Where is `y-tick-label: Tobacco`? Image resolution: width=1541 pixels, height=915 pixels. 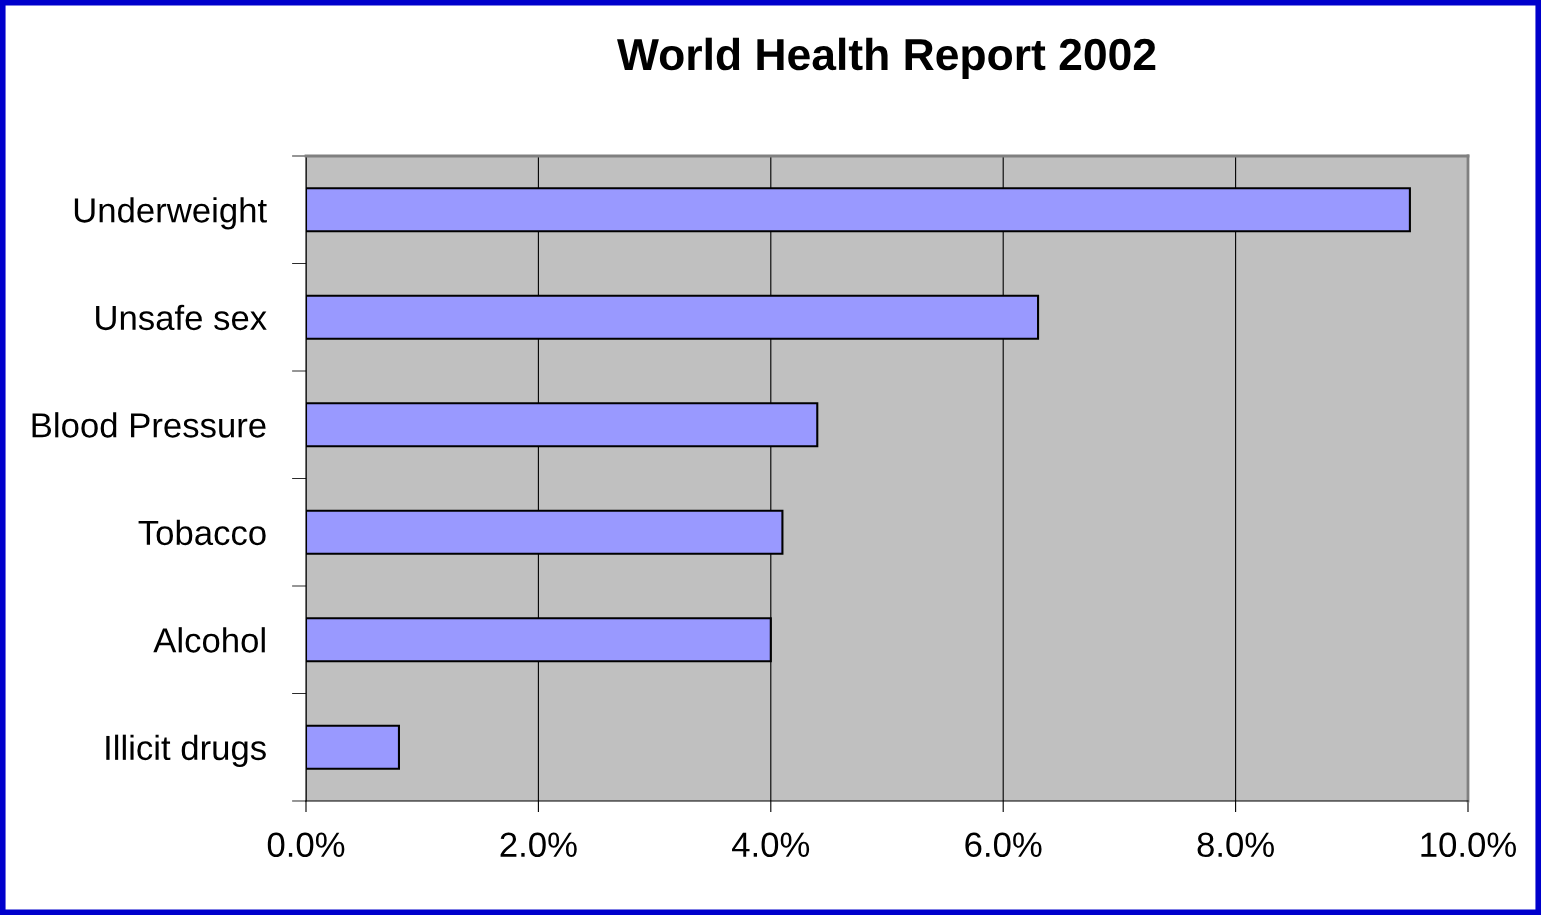 y-tick-label: Tobacco is located at coordinates (202, 532).